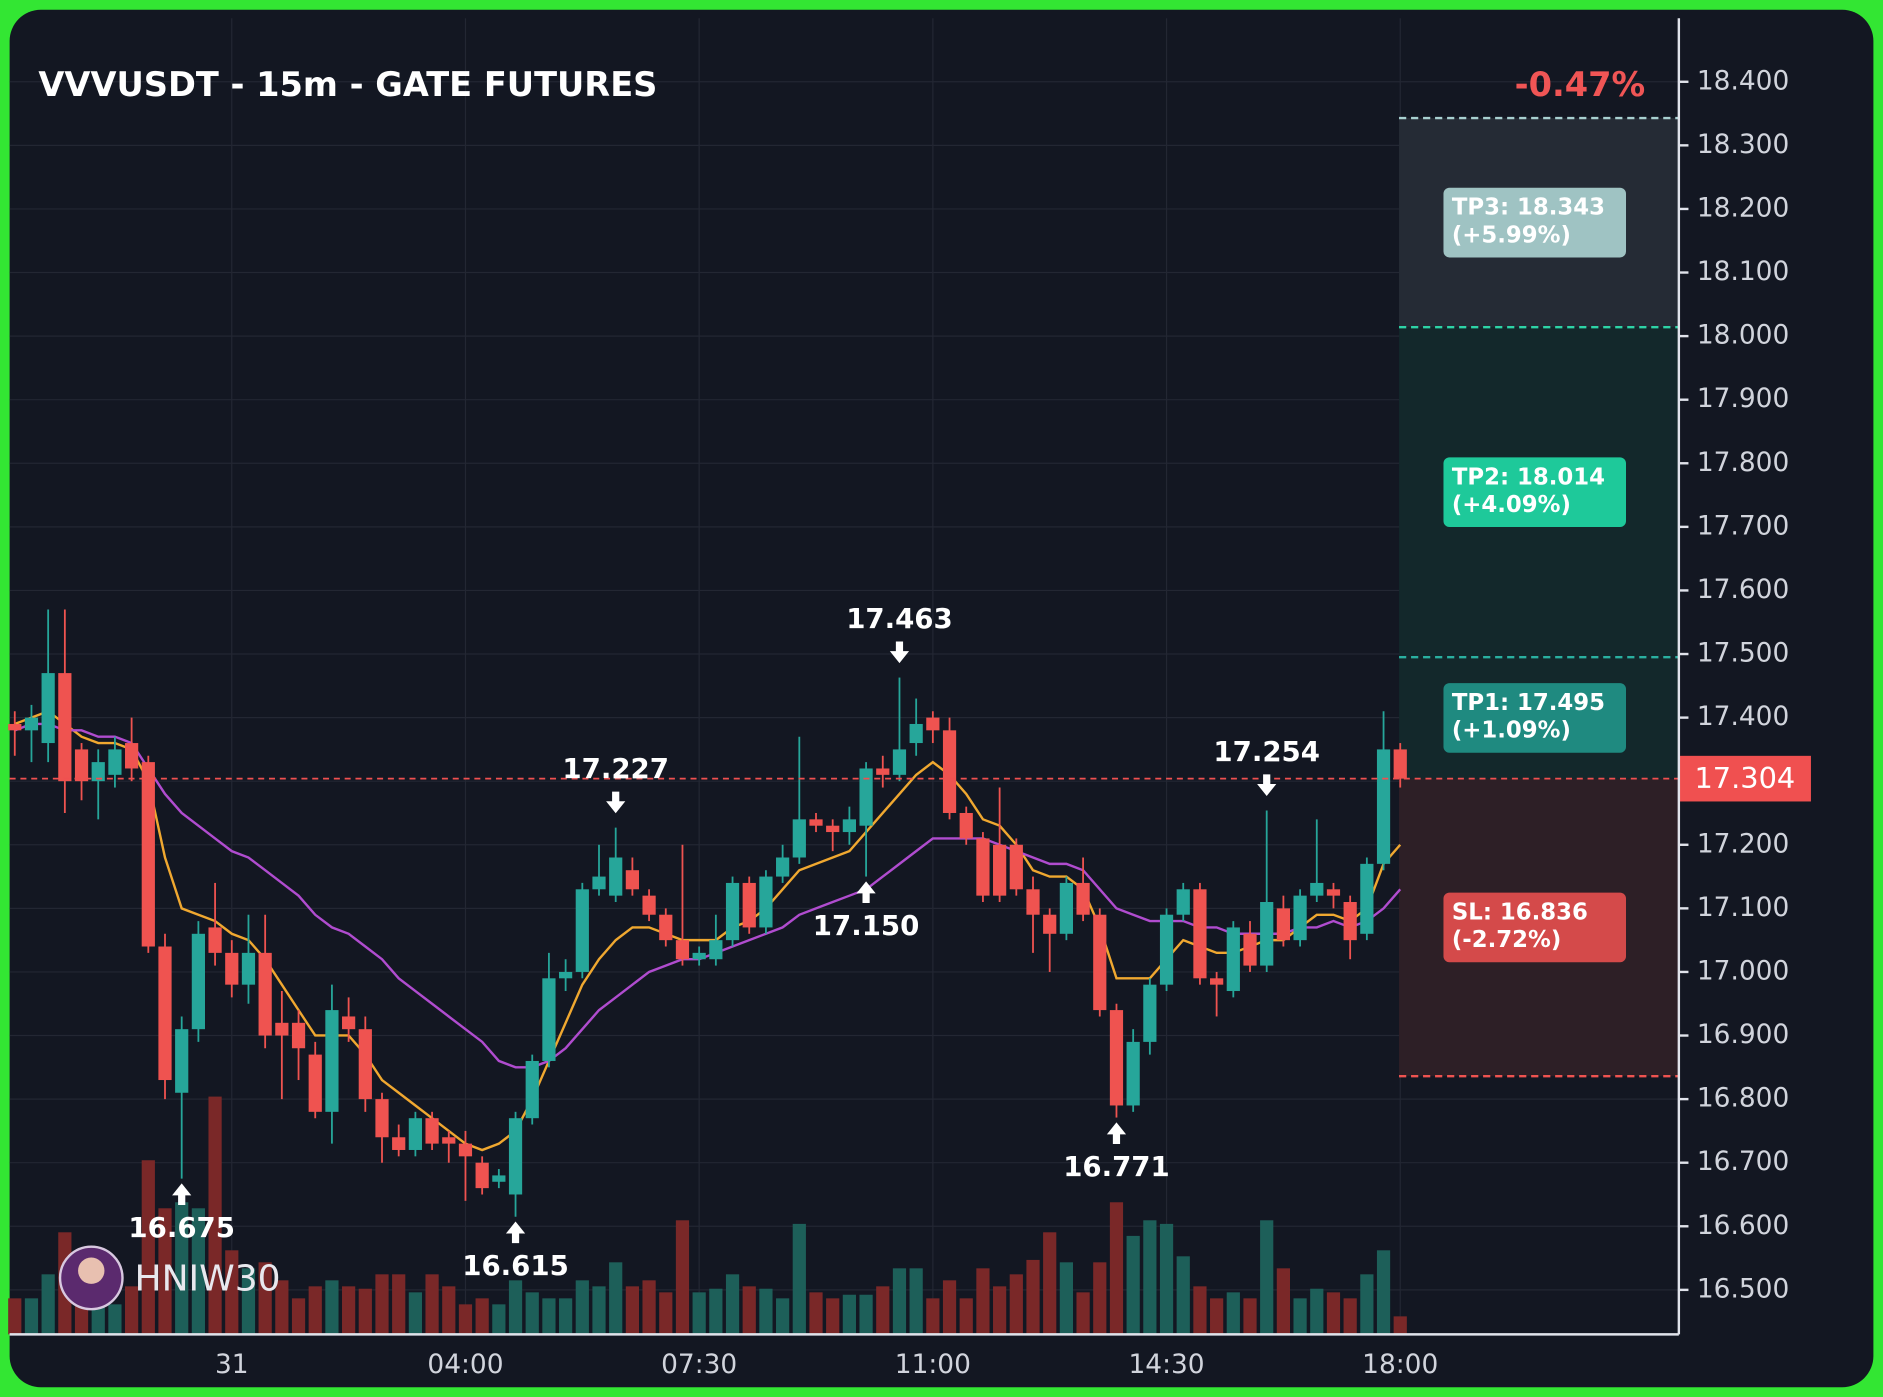  I want to click on level-pct: (+5.99%), so click(1511, 235).